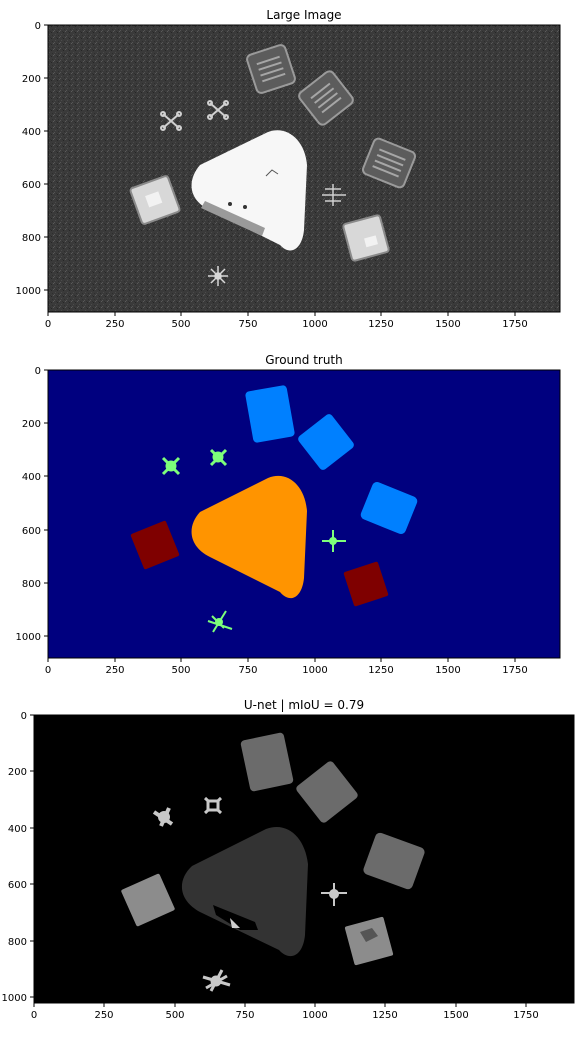 The width and height of the screenshot is (583, 1040). Describe the element at coordinates (249, 537) in the screenshot. I see `triangle-mask` at that location.